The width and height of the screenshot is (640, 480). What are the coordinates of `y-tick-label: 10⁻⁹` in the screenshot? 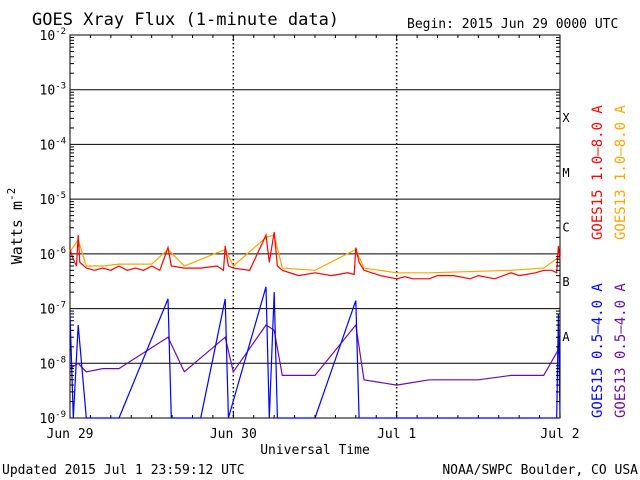 It's located at (53, 418).